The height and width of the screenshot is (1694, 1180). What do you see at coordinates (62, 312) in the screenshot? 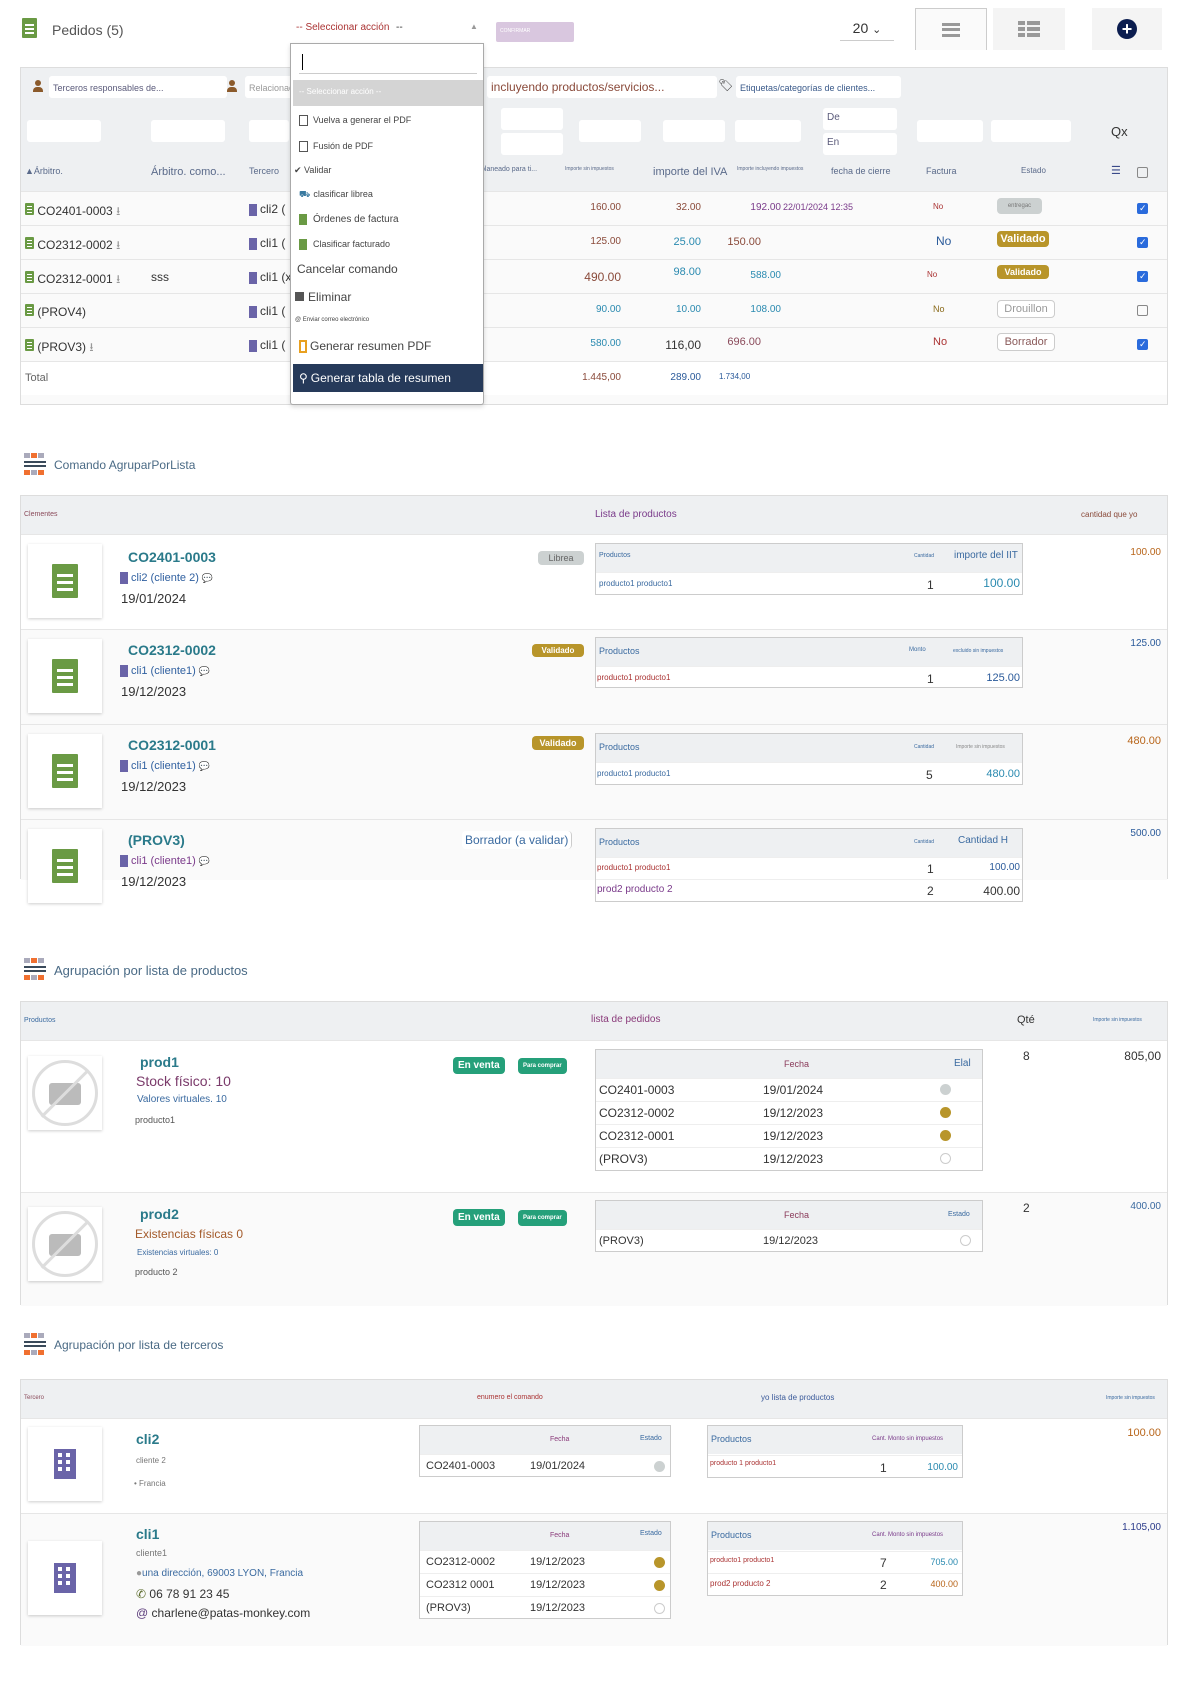
I see `order-ref-link: (PROV4)` at bounding box center [62, 312].